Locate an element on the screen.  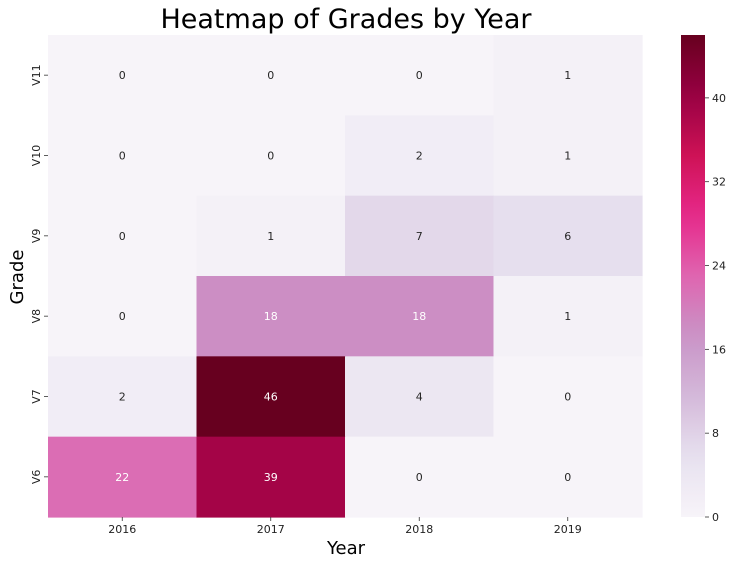
cell-value-label: 22 is located at coordinates (122, 477).